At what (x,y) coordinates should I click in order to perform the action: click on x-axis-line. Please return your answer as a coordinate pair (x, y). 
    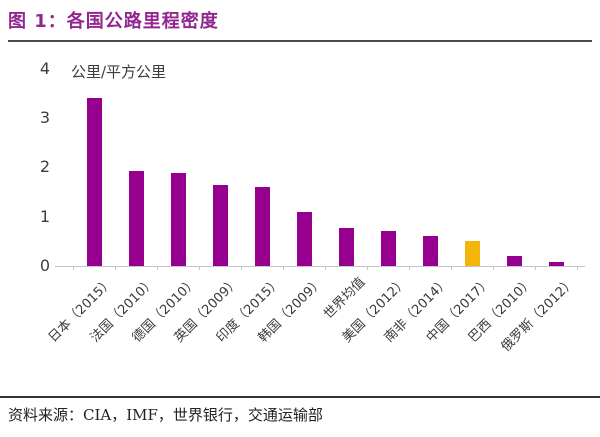
    Looking at the image, I should click on (320, 266).